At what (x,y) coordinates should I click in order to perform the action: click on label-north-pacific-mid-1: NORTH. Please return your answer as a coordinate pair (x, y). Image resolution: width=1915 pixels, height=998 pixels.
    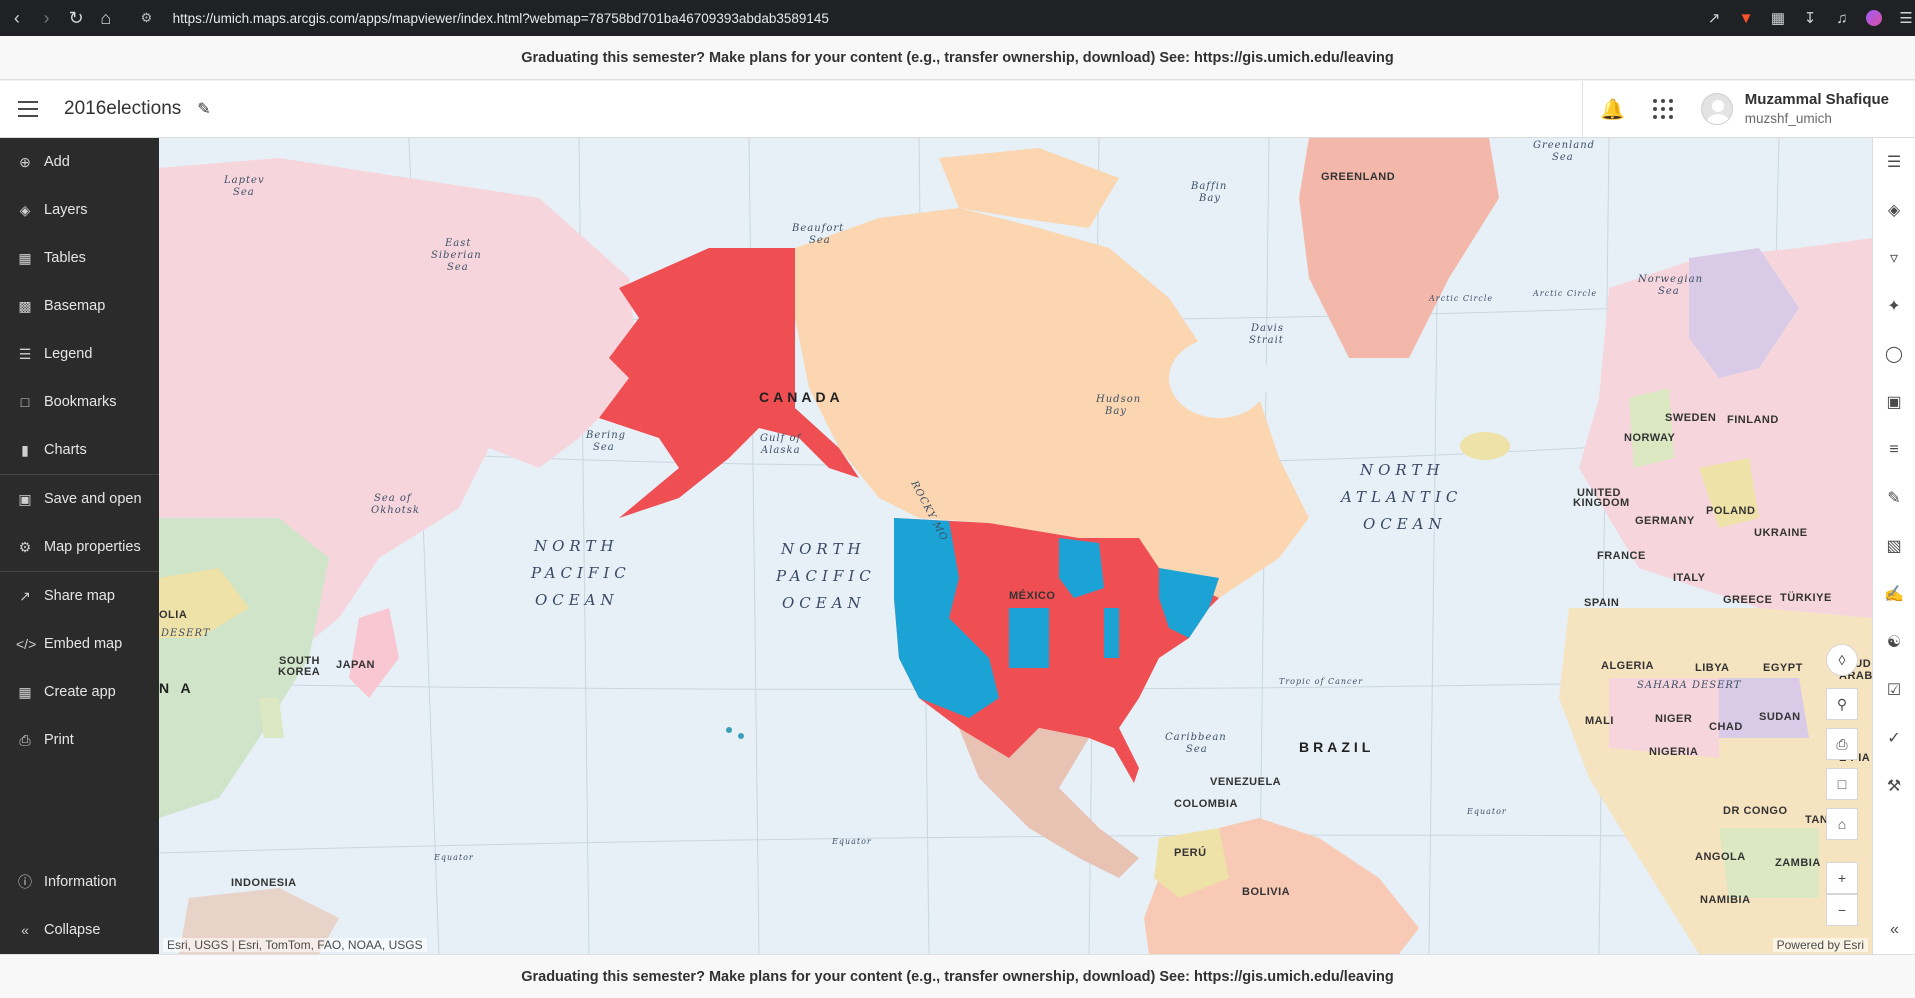
    Looking at the image, I should click on (823, 549).